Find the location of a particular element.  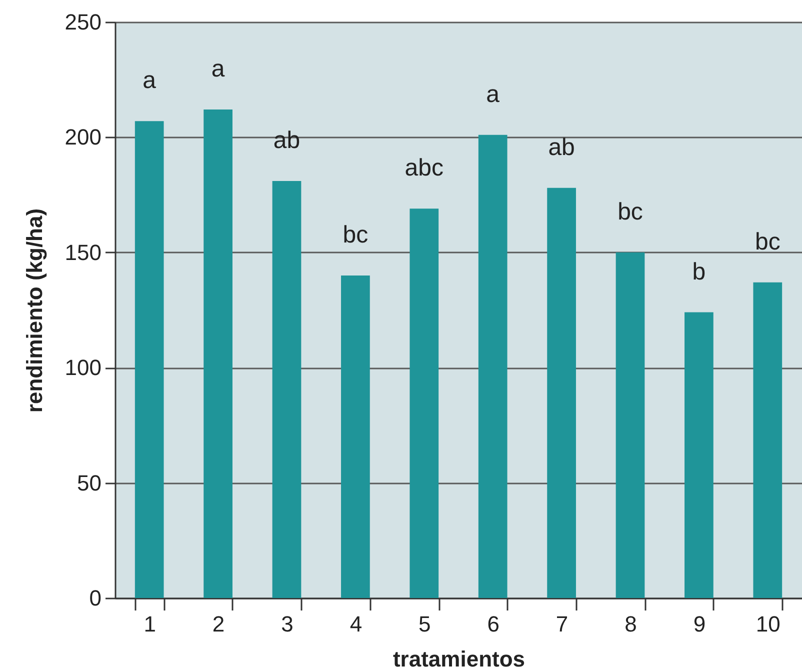

x-tick-label: 10 is located at coordinates (768, 624).